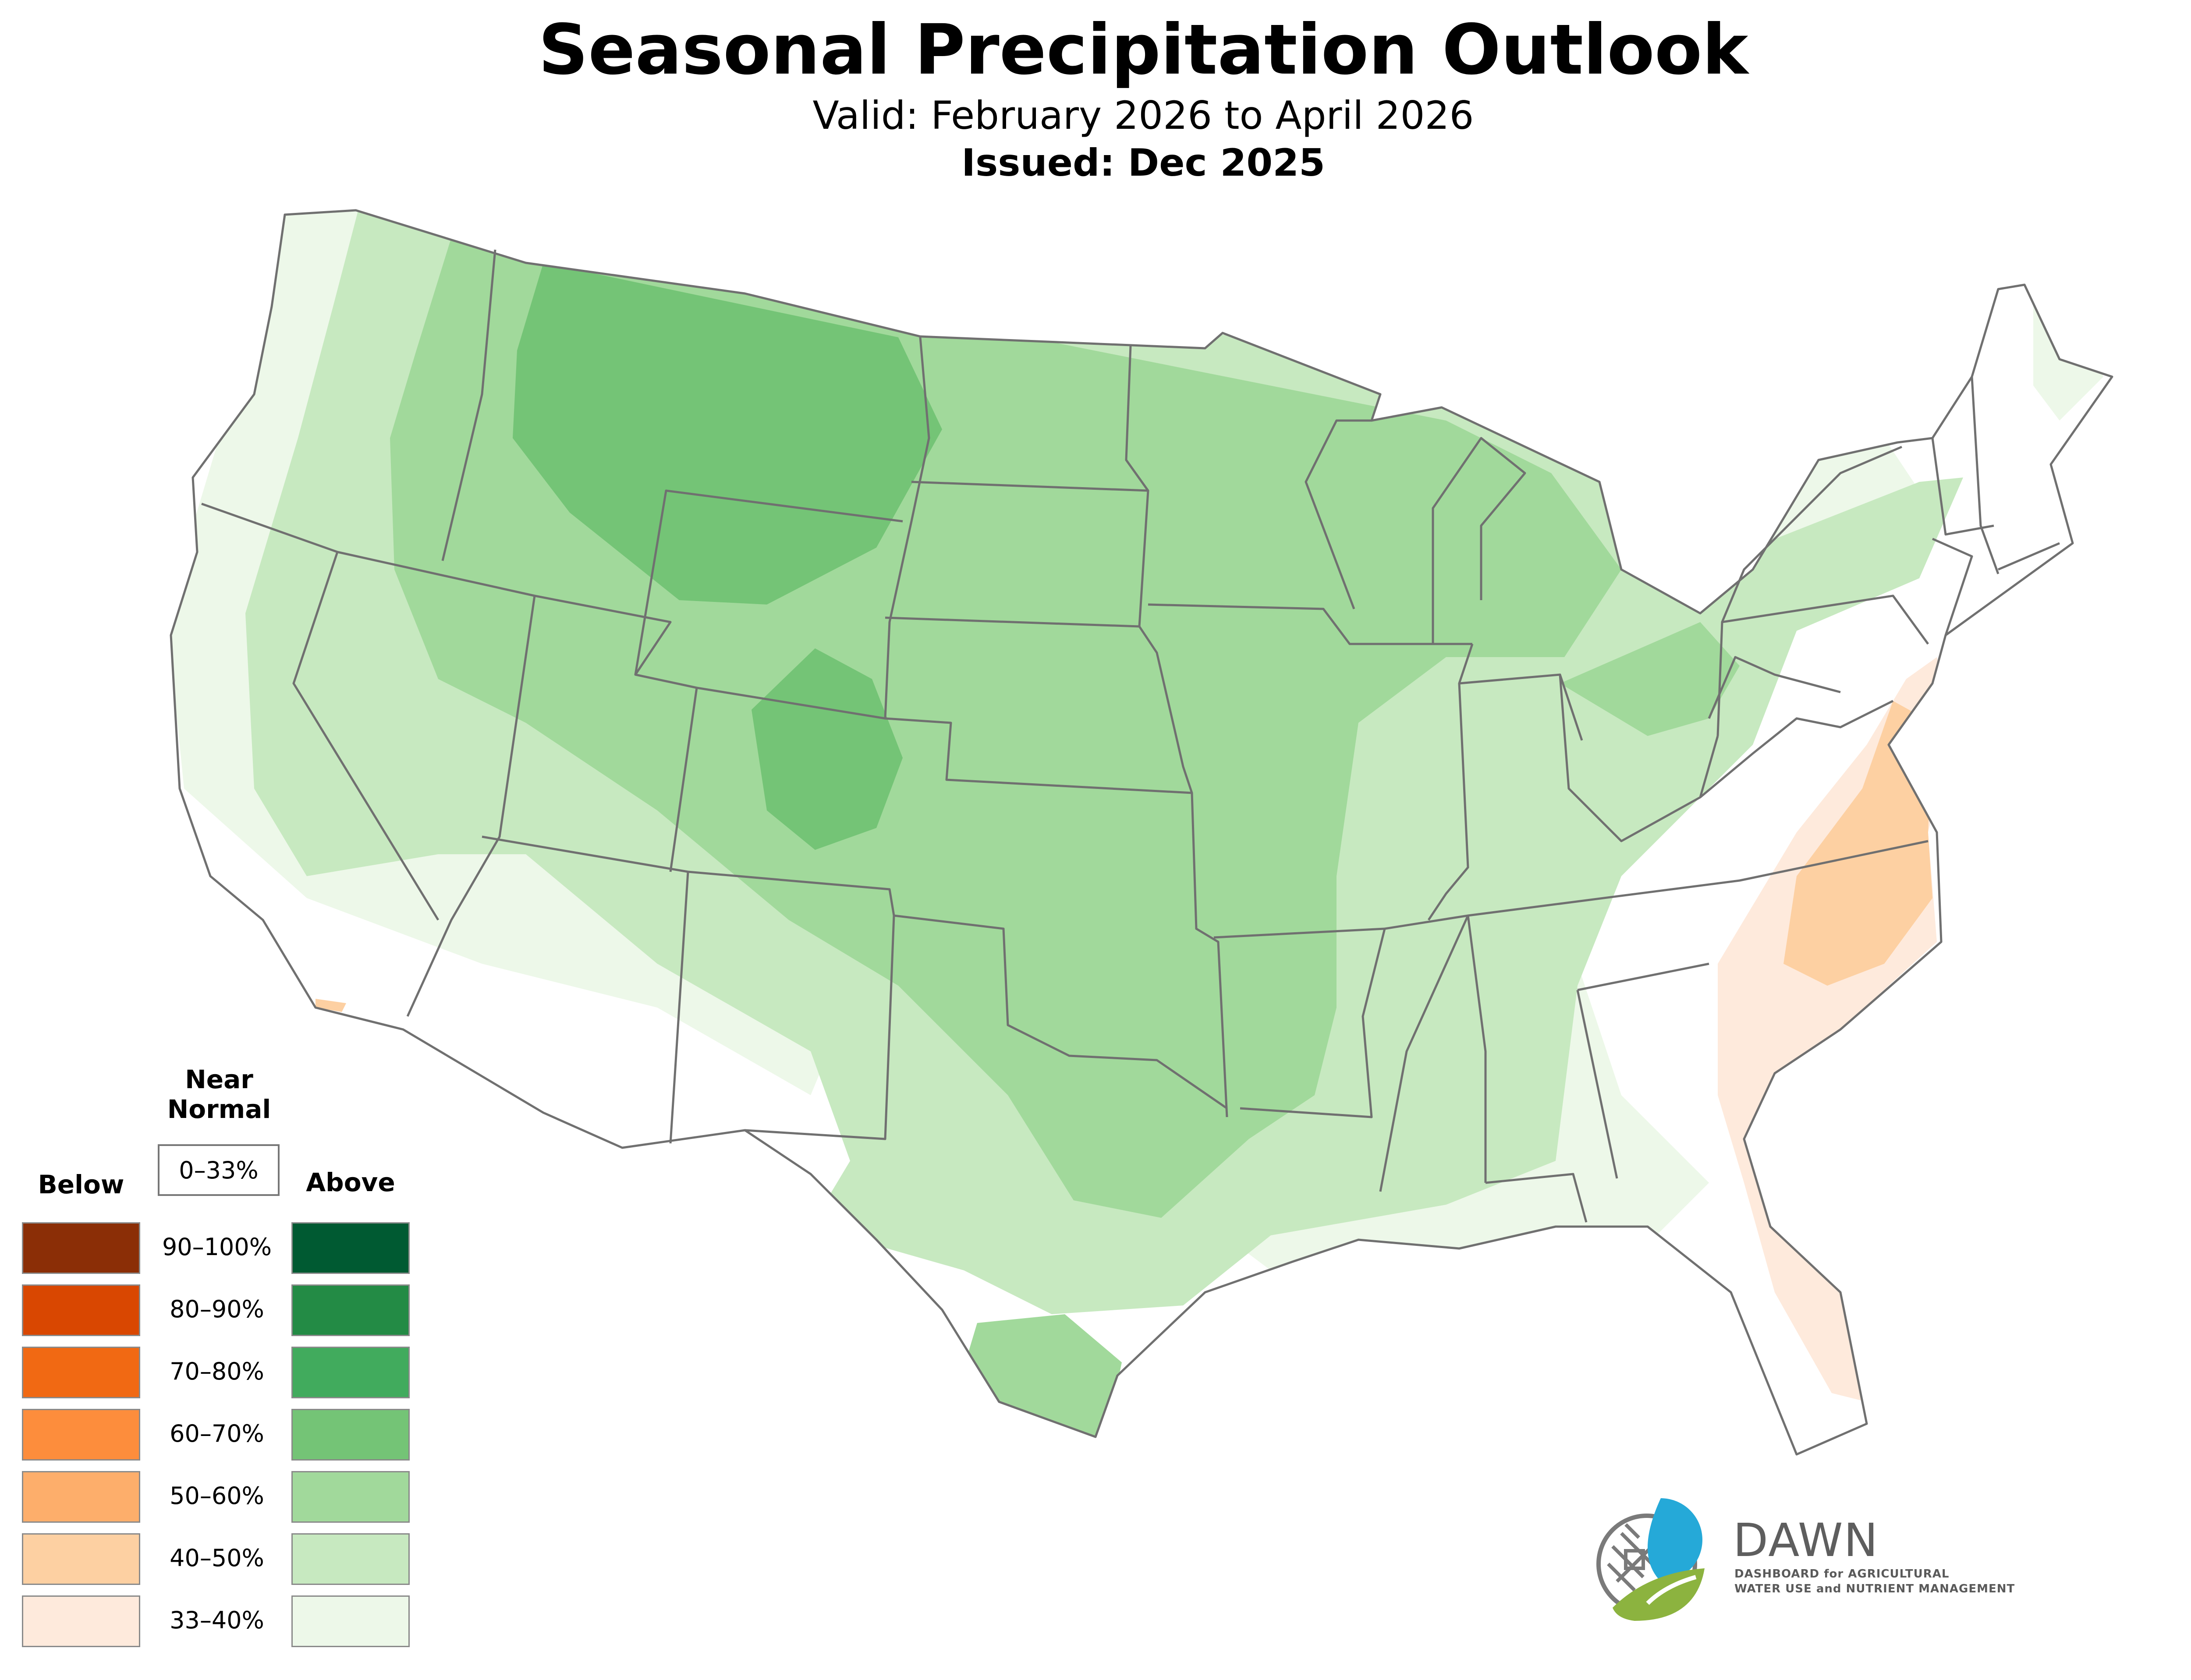 This screenshot has height=1680, width=2191. Describe the element at coordinates (1650, 1559) in the screenshot. I see `dawn-logo-icon` at that location.